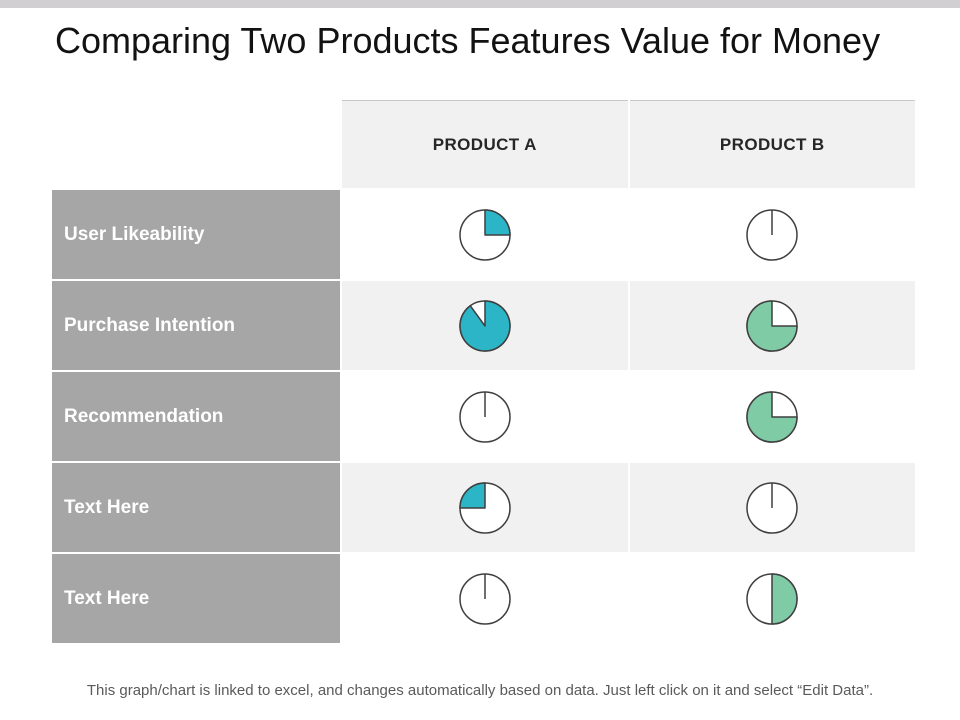  What do you see at coordinates (485, 416) in the screenshot?
I see `pie-chart-recommendation-product-a` at bounding box center [485, 416].